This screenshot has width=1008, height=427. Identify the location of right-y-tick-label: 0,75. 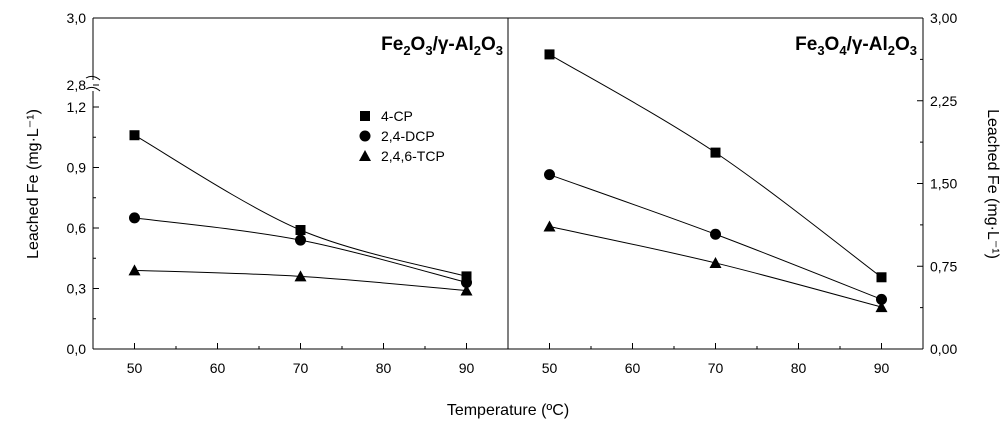
(943, 266).